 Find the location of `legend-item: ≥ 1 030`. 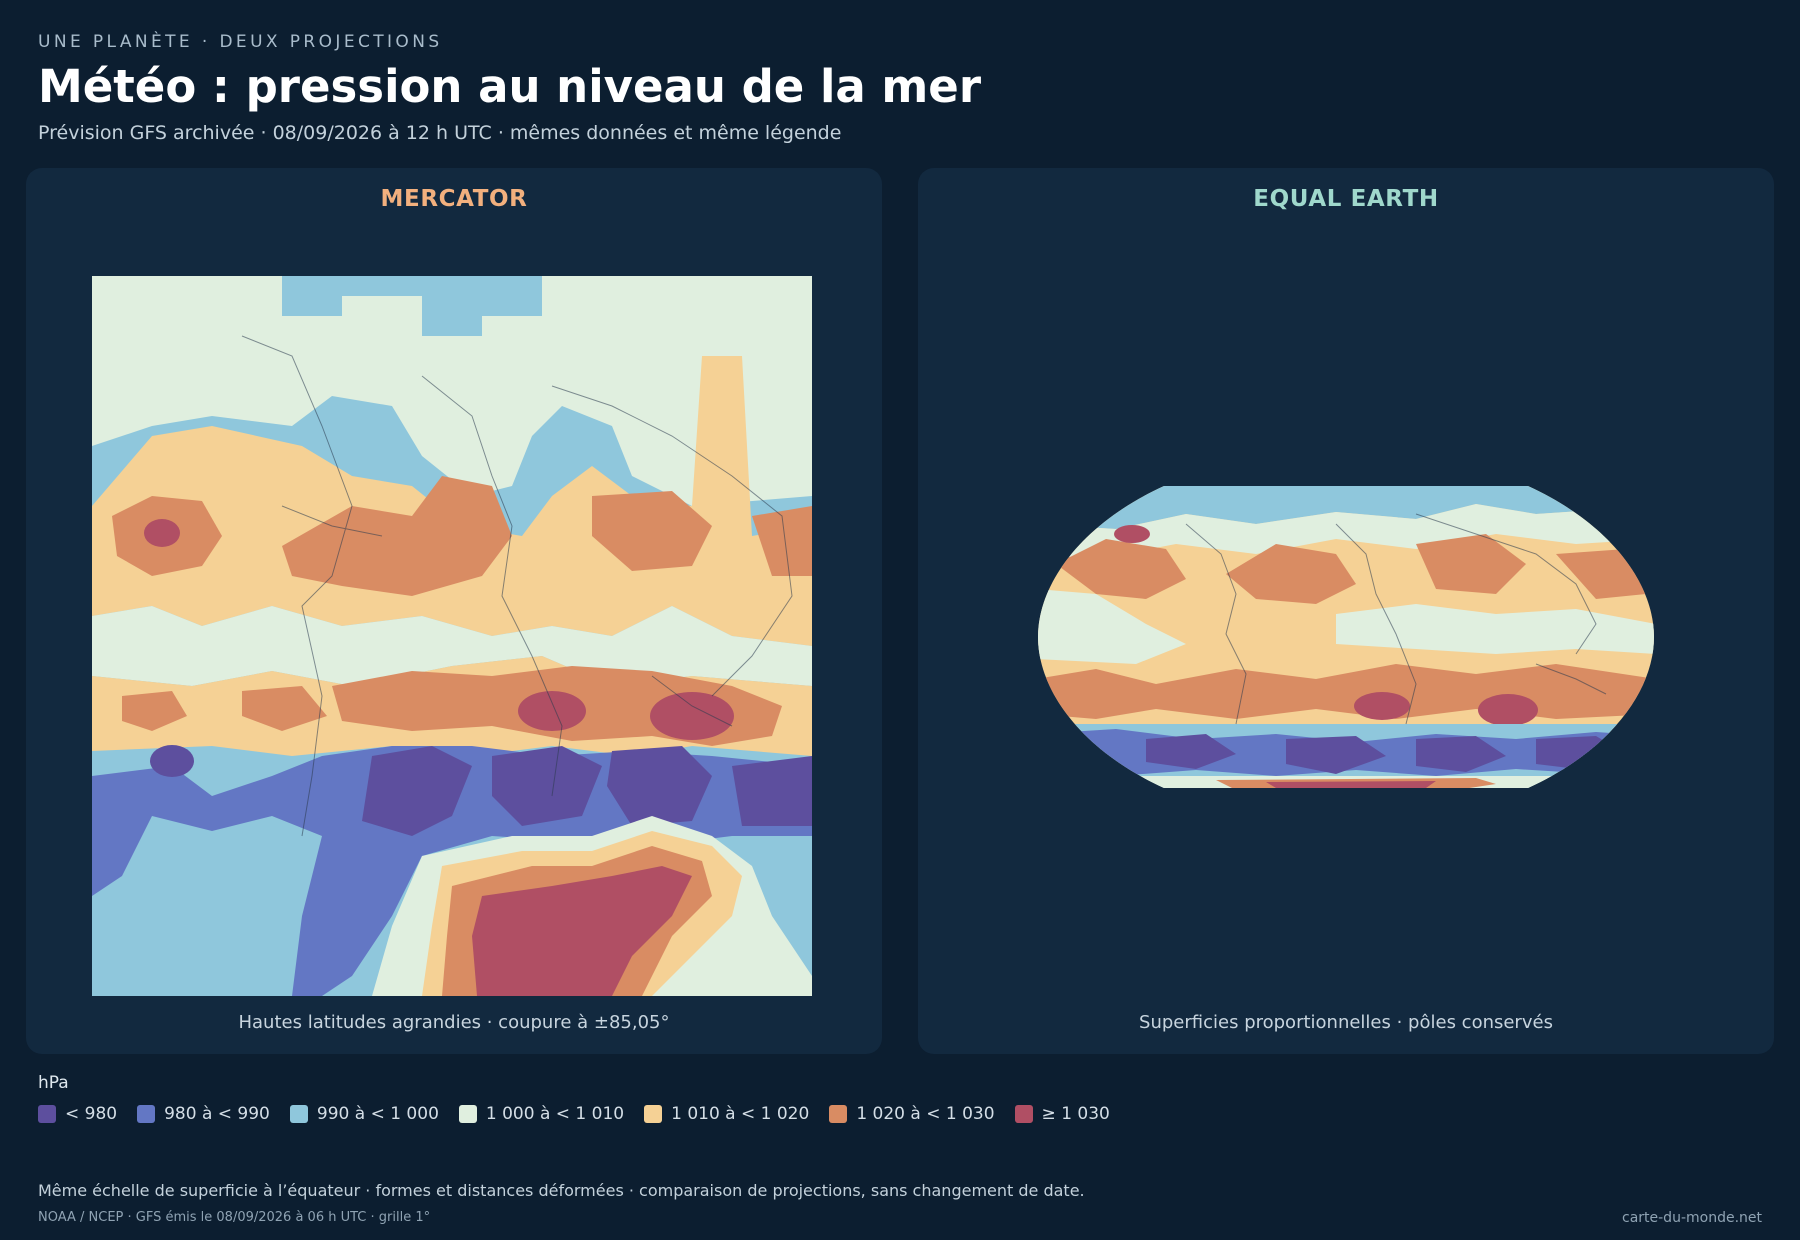

legend-item: ≥ 1 030 is located at coordinates (1062, 1114).